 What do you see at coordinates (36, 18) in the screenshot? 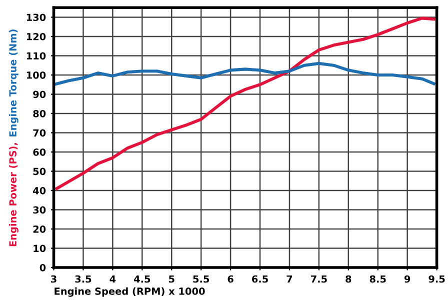
I see `y-tick-label: 130` at bounding box center [36, 18].